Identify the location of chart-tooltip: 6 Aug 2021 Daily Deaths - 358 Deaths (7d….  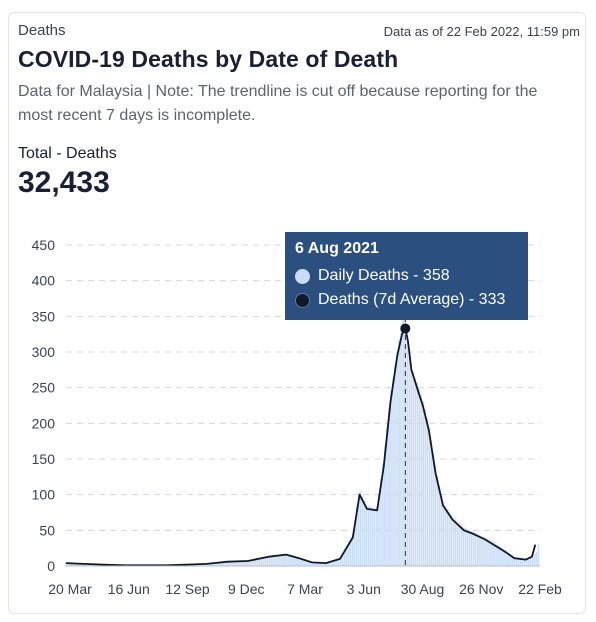
(406, 276).